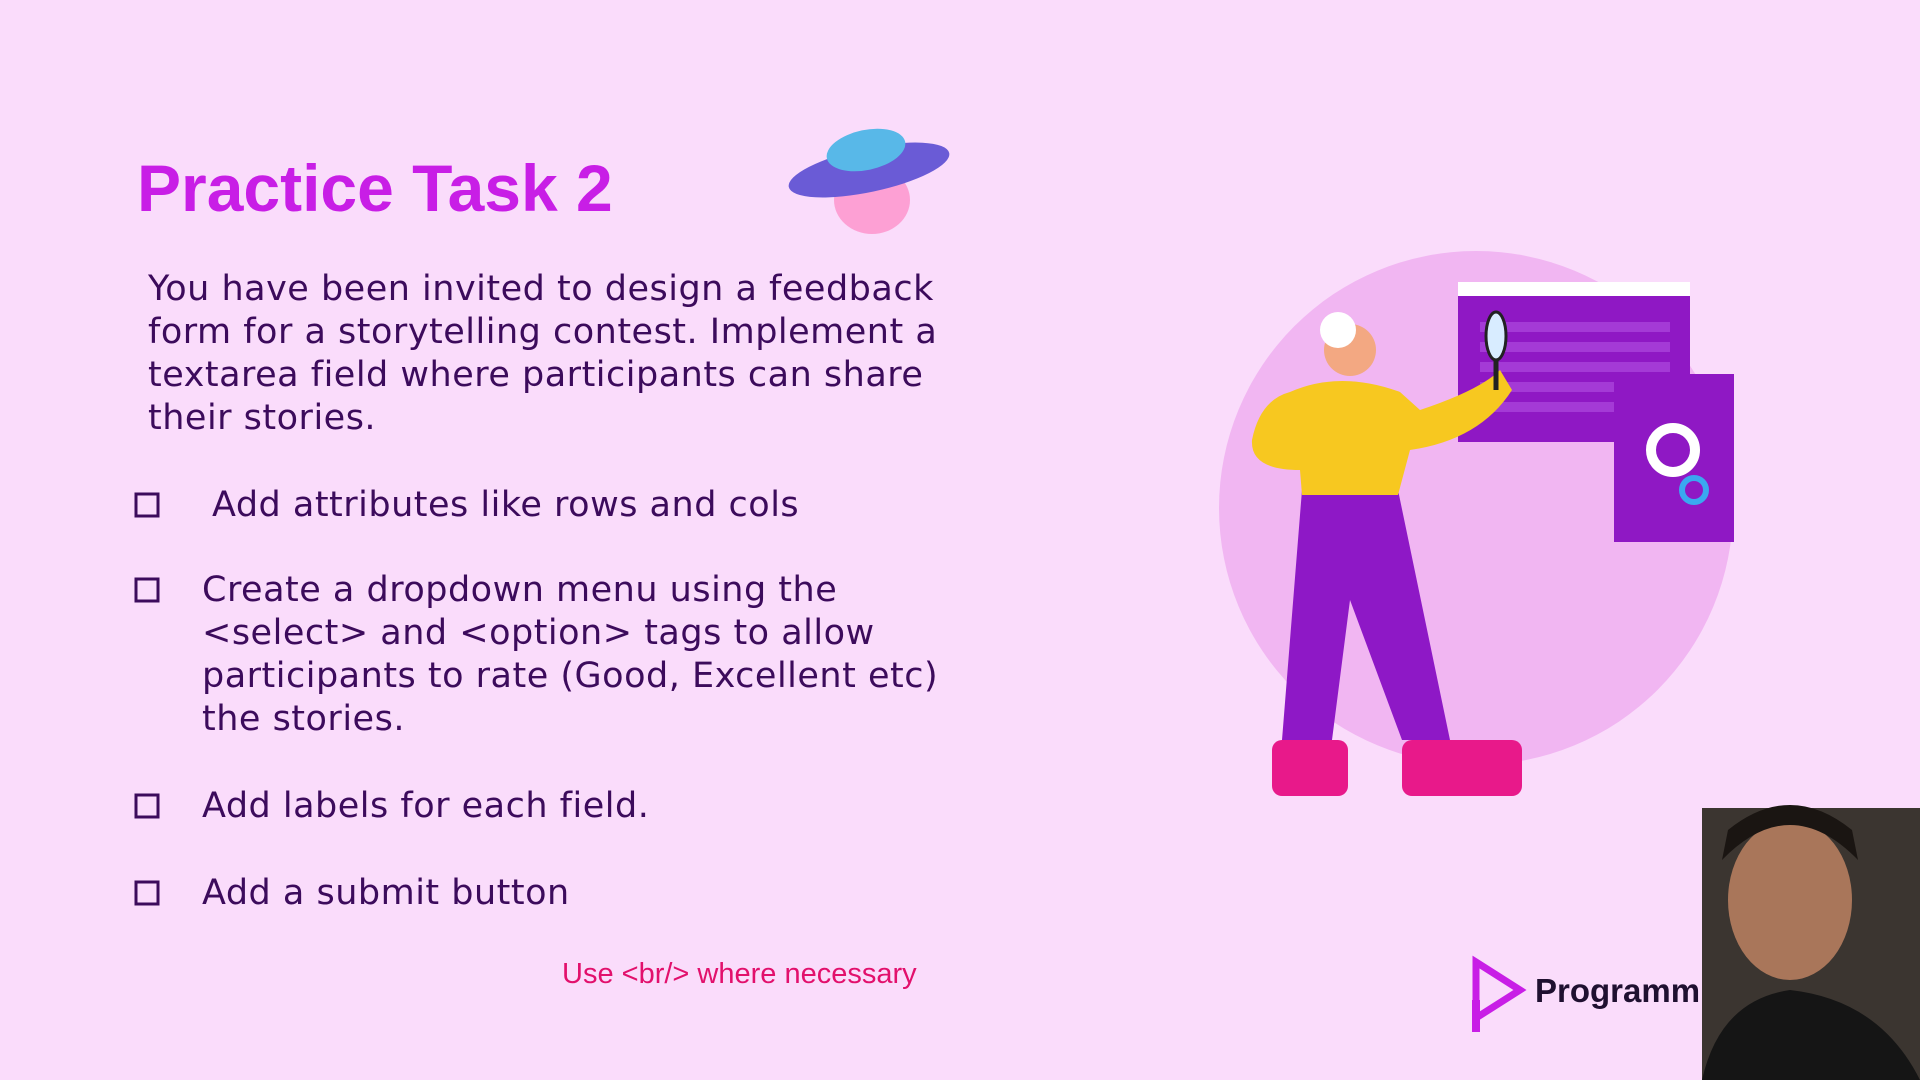 This screenshot has height=1080, width=1920. What do you see at coordinates (426, 806) in the screenshot?
I see `text-line: Add labels for each field.` at bounding box center [426, 806].